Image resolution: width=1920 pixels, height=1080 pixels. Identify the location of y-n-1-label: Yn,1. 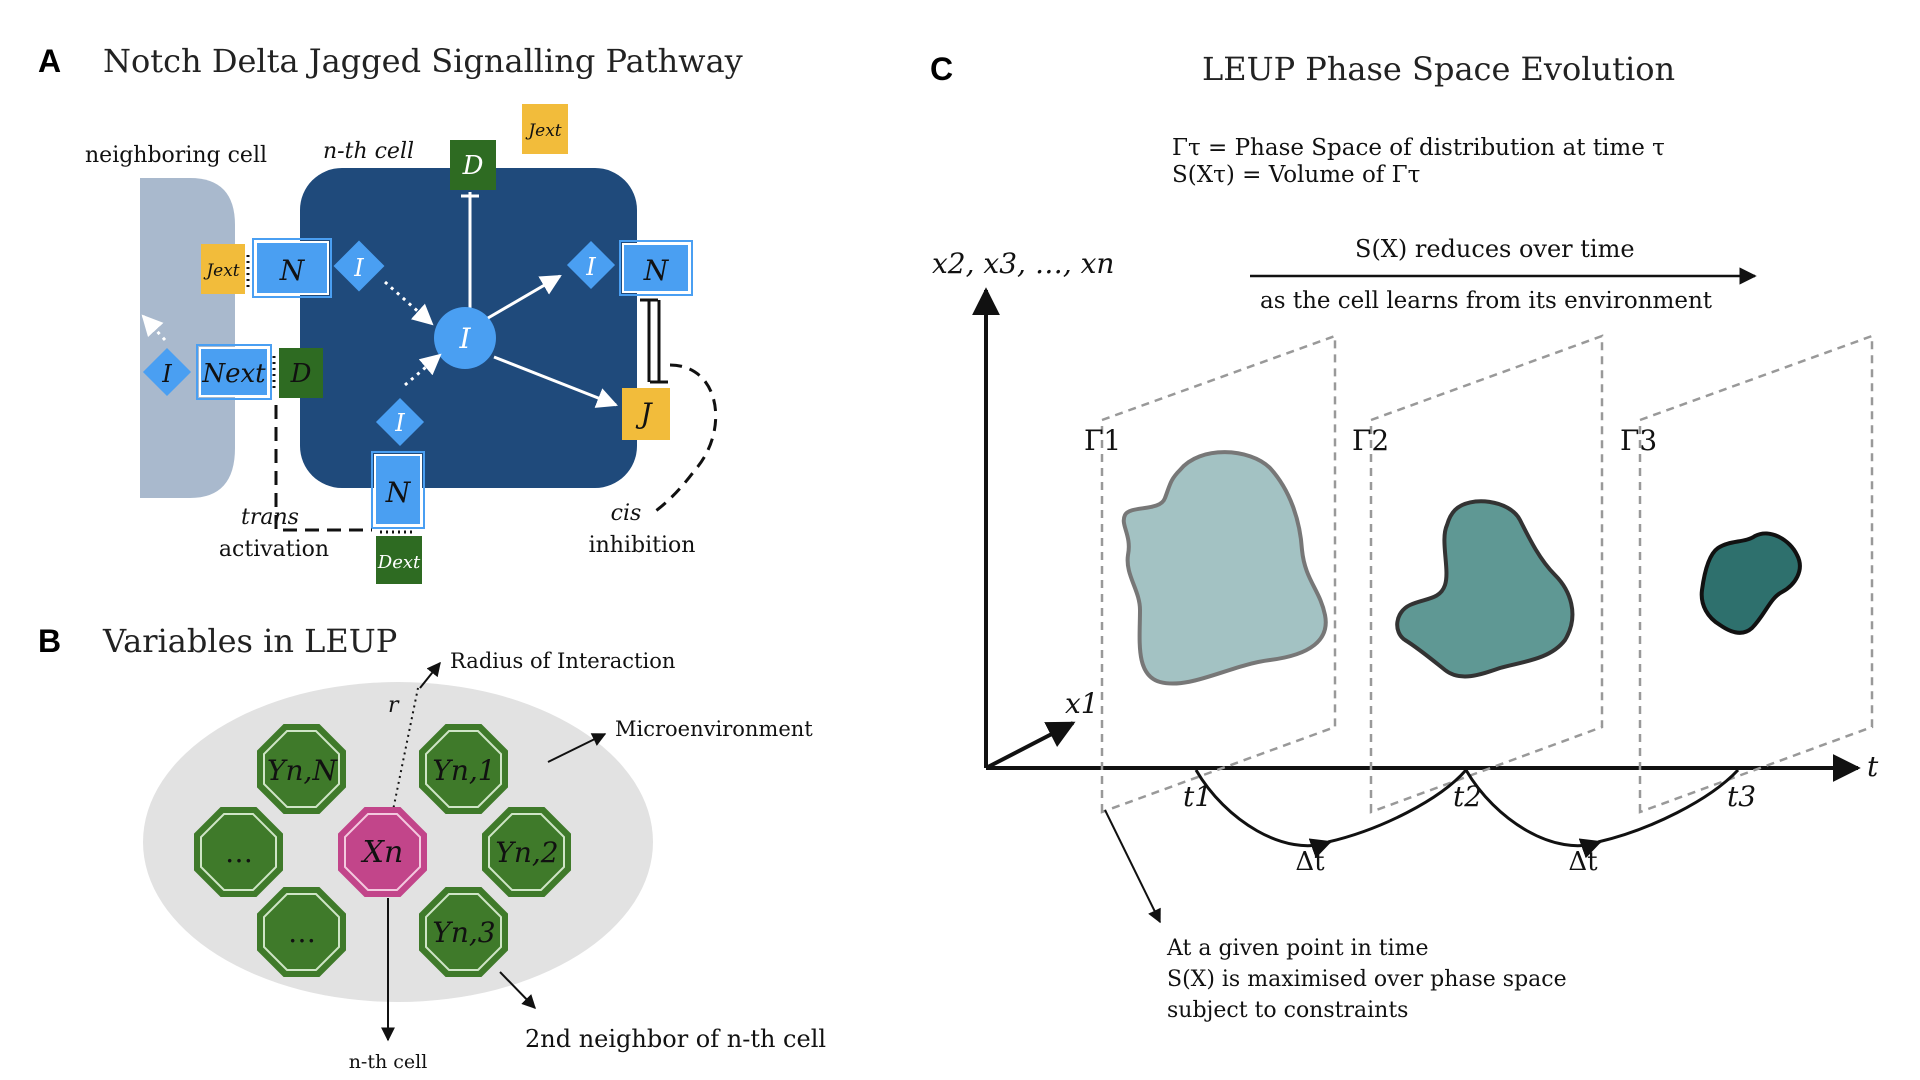
(463, 770).